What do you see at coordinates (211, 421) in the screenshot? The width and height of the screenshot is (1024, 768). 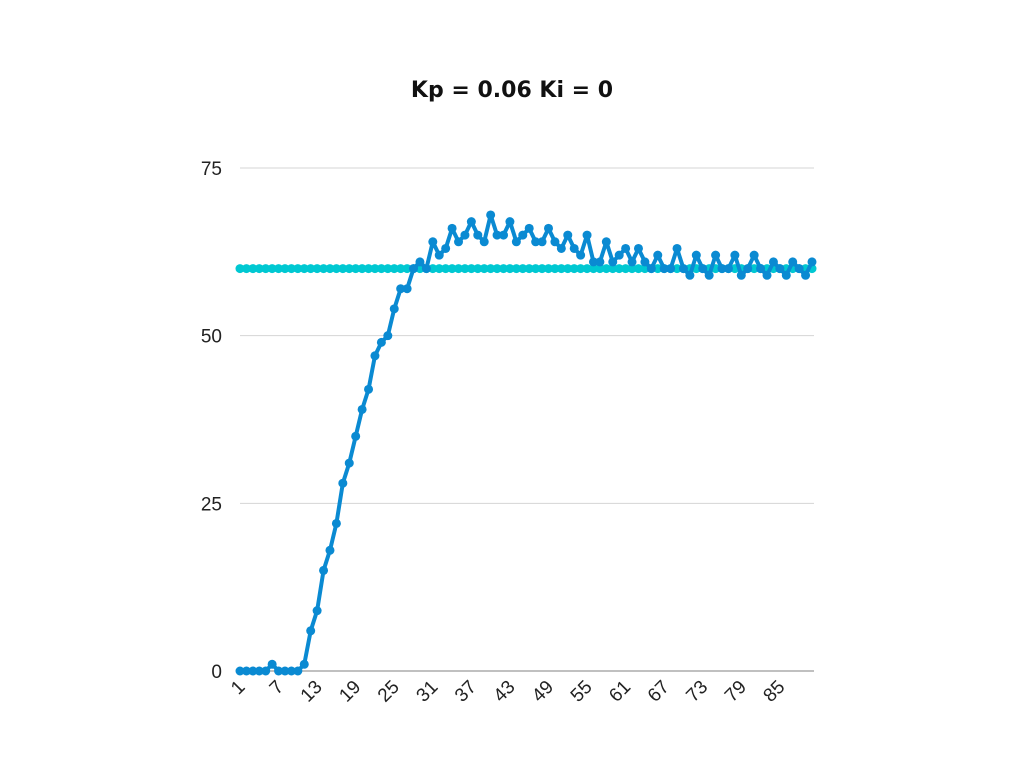 I see `y-axis-ticks: 0 25 50 75` at bounding box center [211, 421].